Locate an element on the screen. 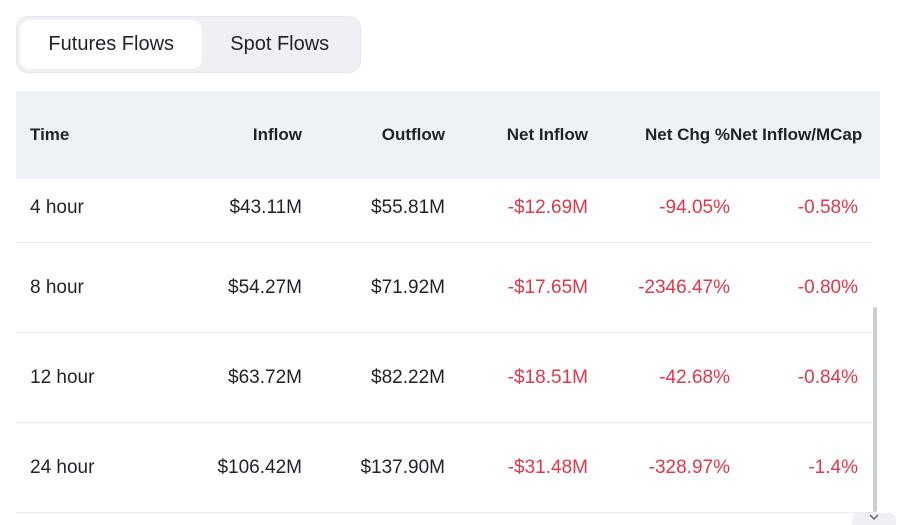  cell-inflow: $106.42M is located at coordinates (259, 467).